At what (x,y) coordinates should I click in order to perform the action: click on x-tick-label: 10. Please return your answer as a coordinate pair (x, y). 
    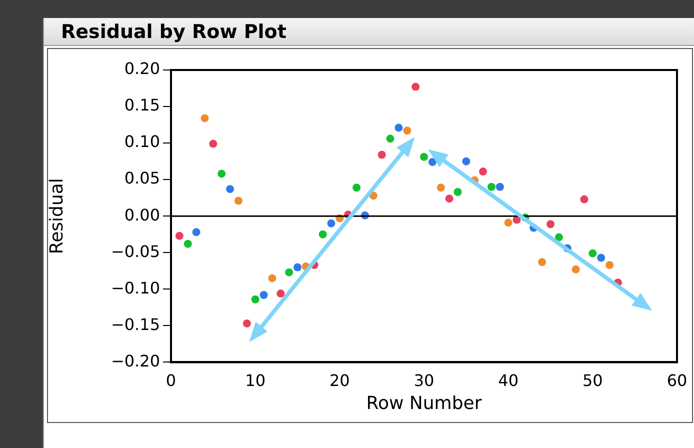
    Looking at the image, I should click on (255, 380).